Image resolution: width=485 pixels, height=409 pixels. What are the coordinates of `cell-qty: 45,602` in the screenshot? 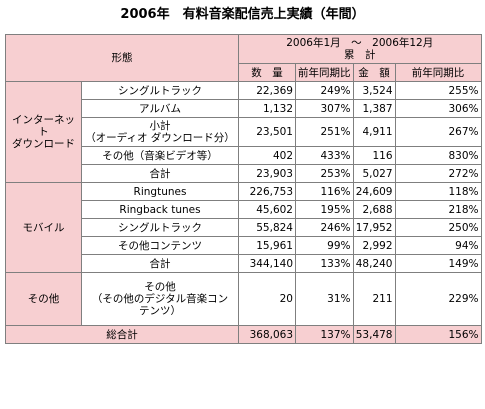 It's located at (267, 209).